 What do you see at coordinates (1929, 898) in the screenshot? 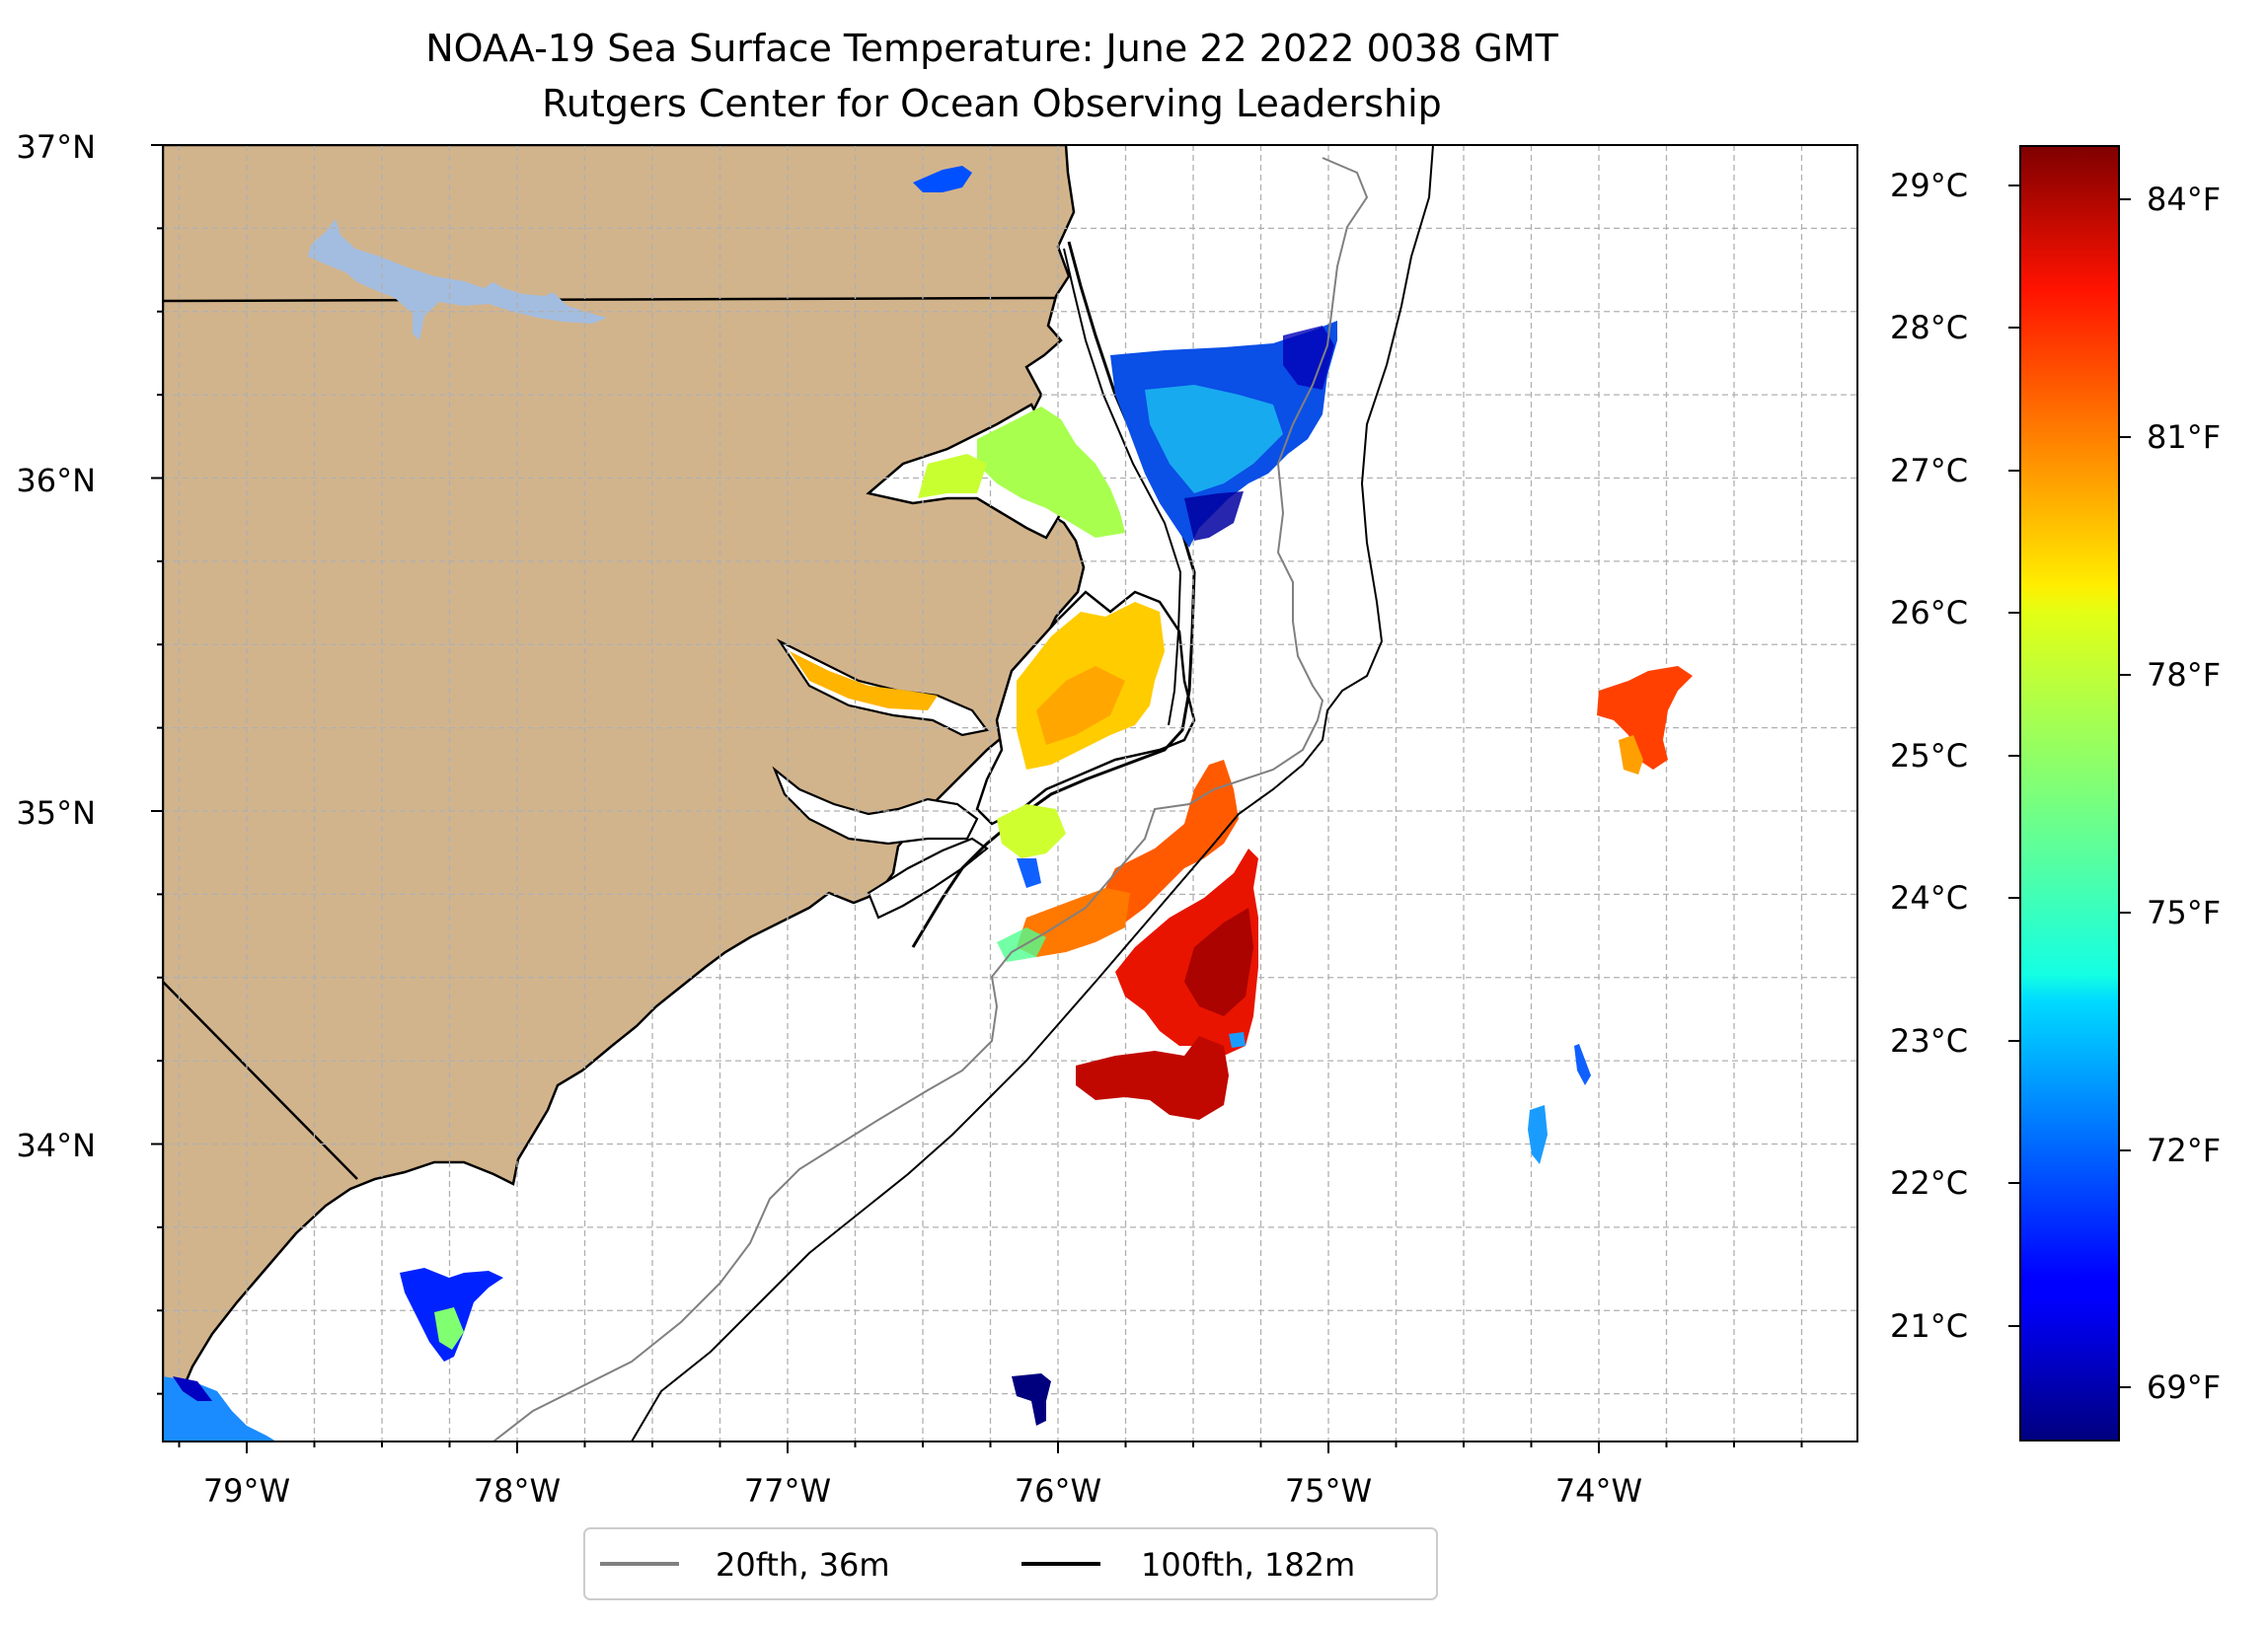
I see `cb-celsius-24: 24°C` at bounding box center [1929, 898].